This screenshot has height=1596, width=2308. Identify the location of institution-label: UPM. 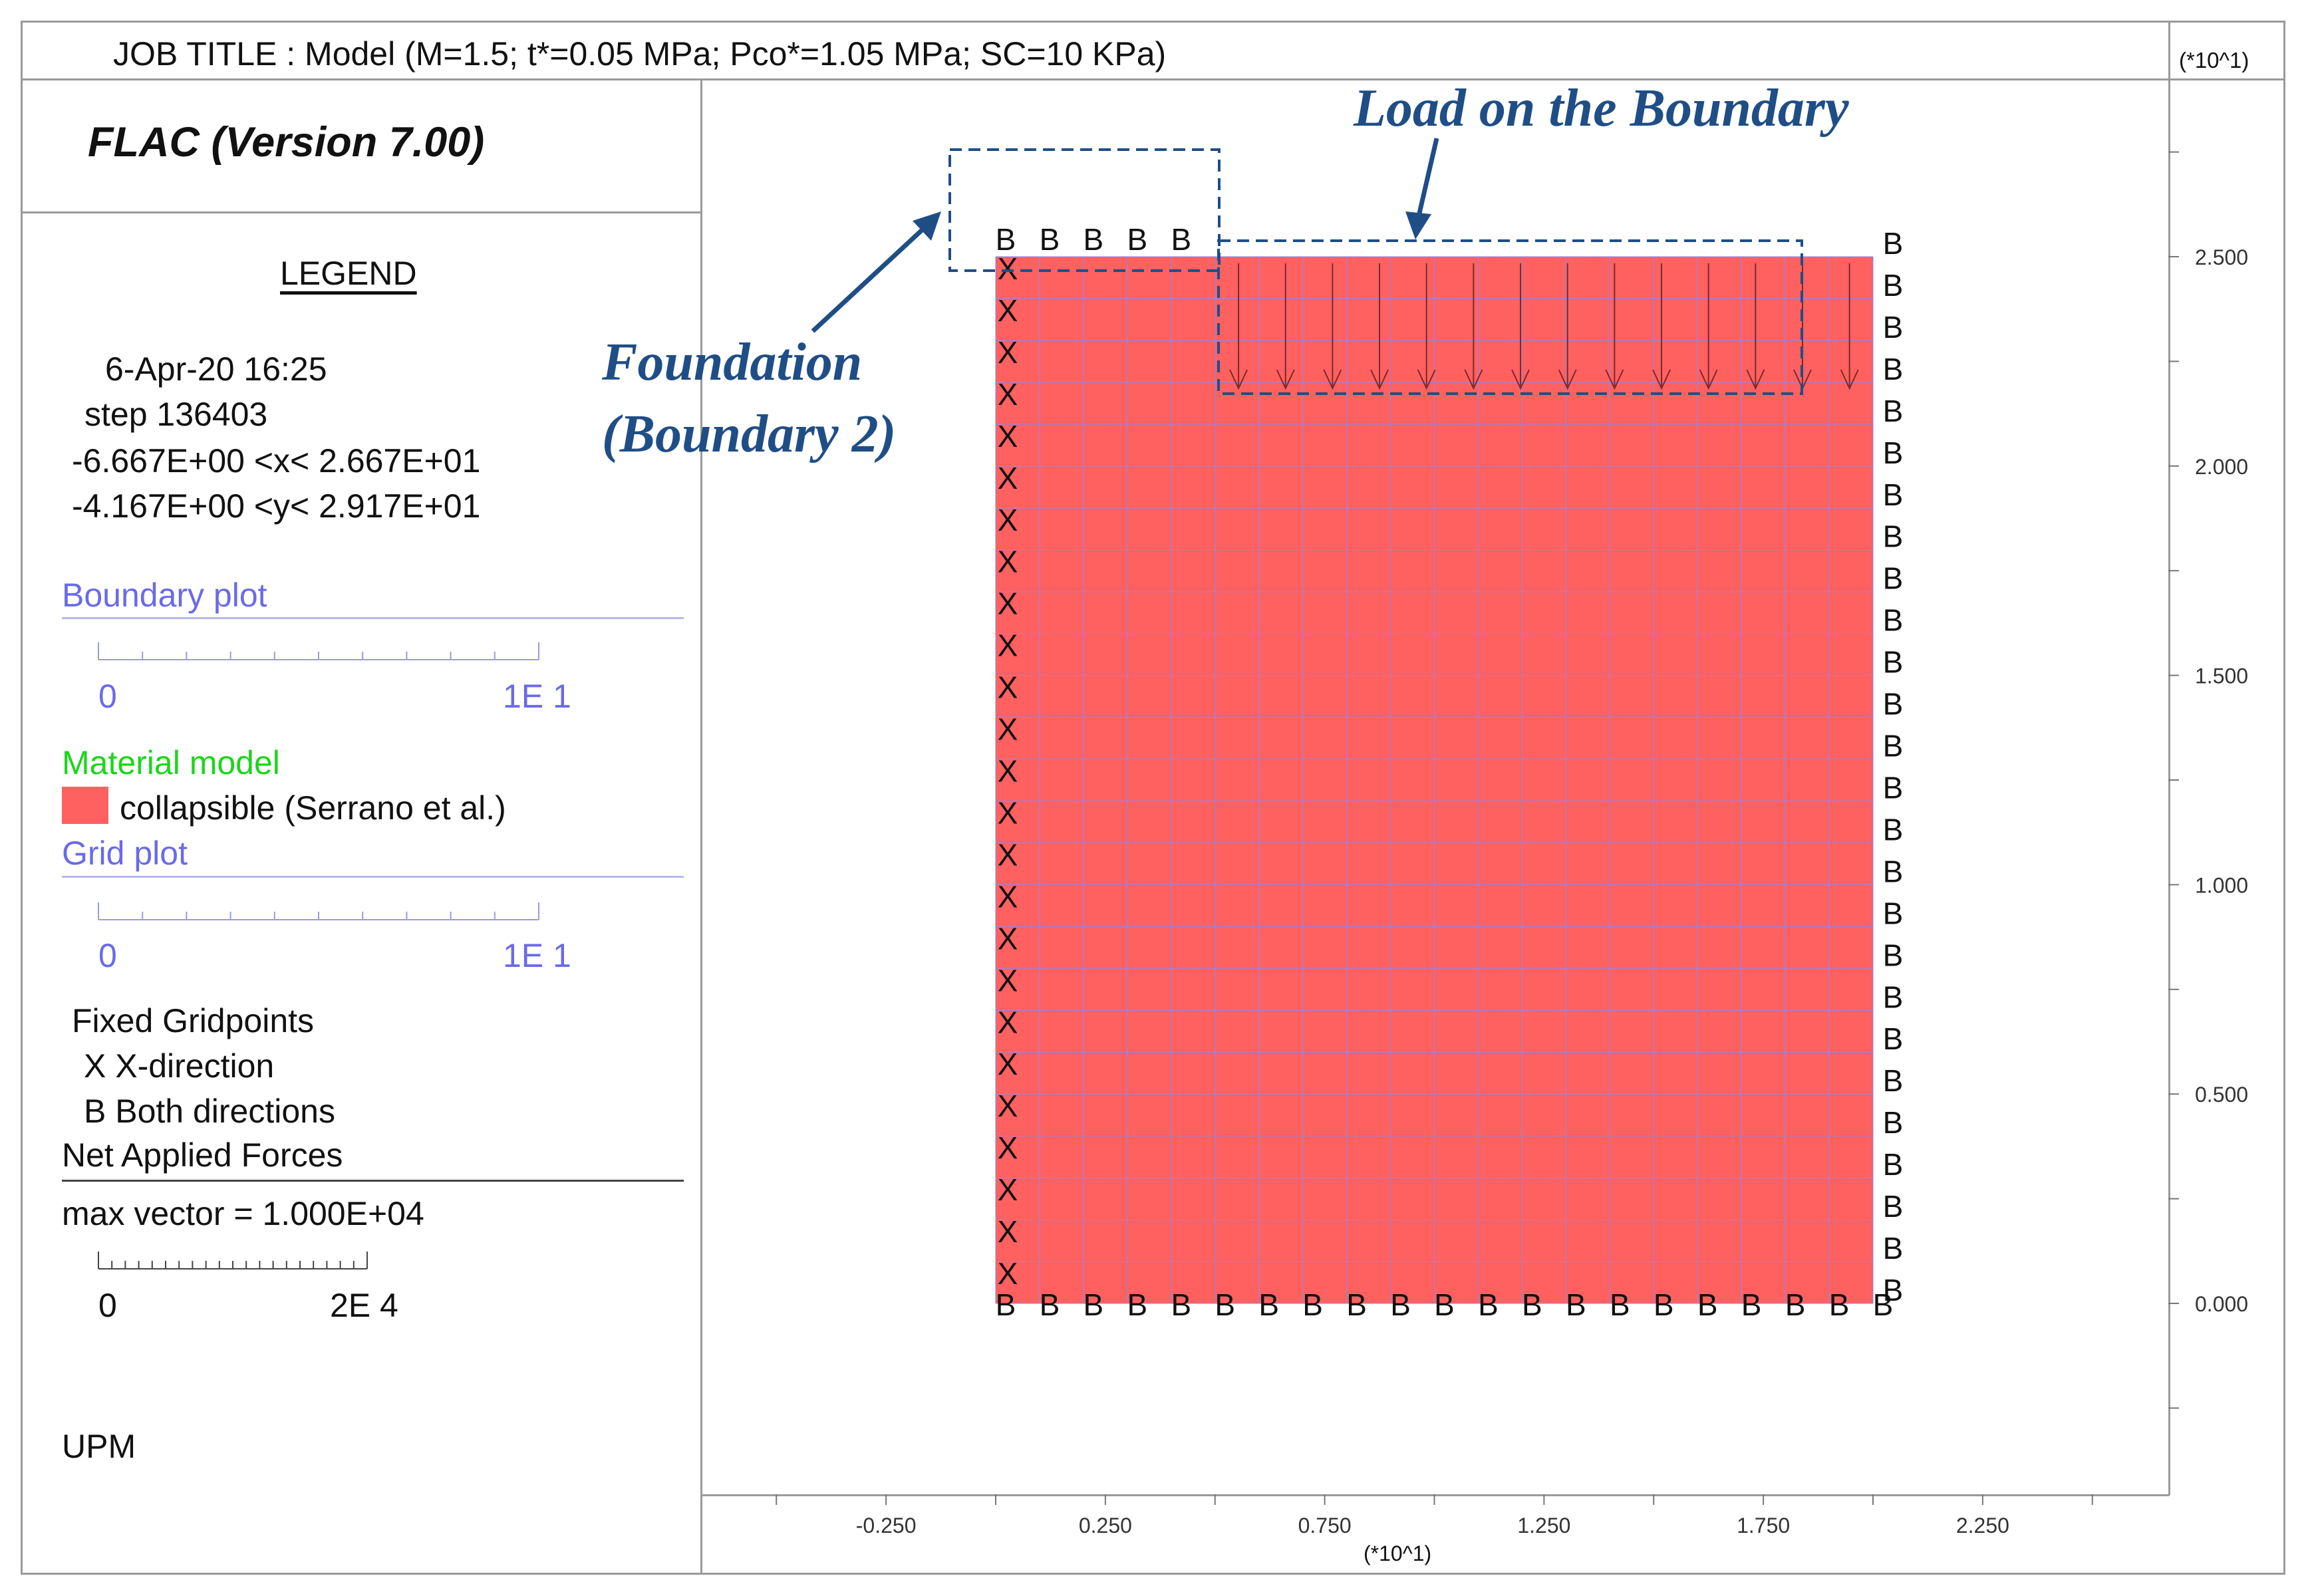
(99, 1446).